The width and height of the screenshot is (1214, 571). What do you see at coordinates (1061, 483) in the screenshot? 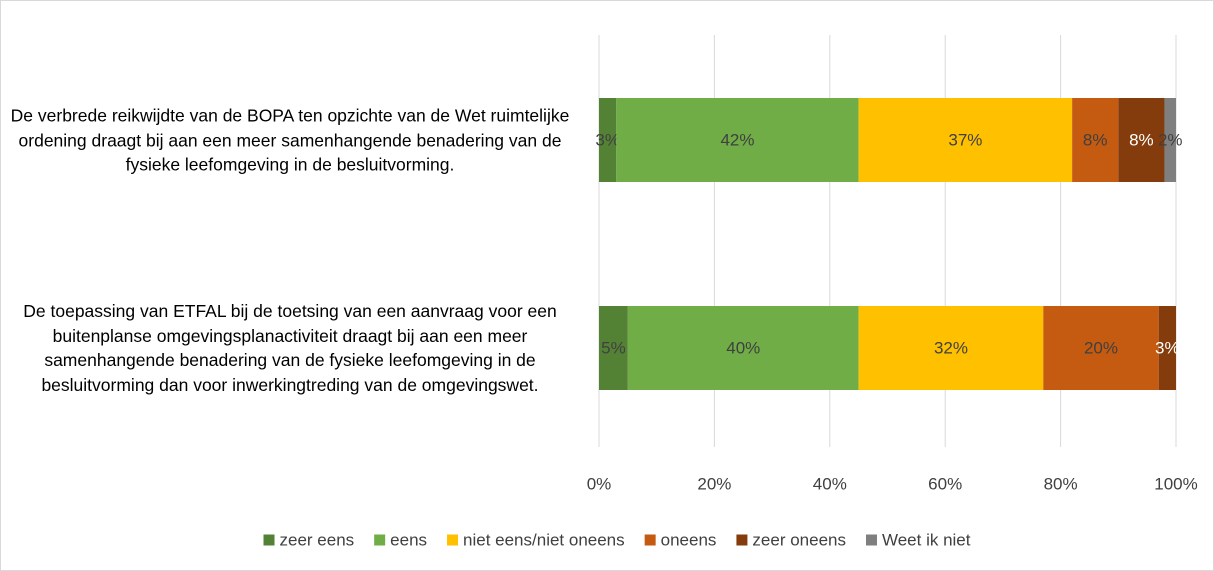
I see `x-tick-label: 80%` at bounding box center [1061, 483].